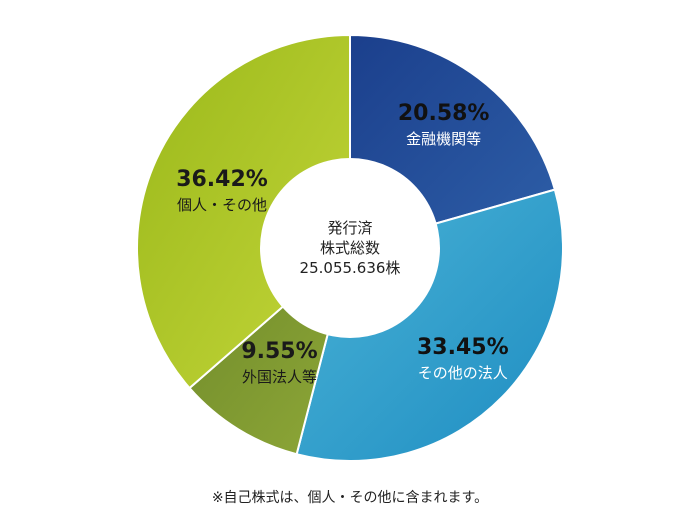 Image resolution: width=700 pixels, height=526 pixels. What do you see at coordinates (279, 377) in the screenshot?
I see `category-label-foreign-corporations: 外国法人等` at bounding box center [279, 377].